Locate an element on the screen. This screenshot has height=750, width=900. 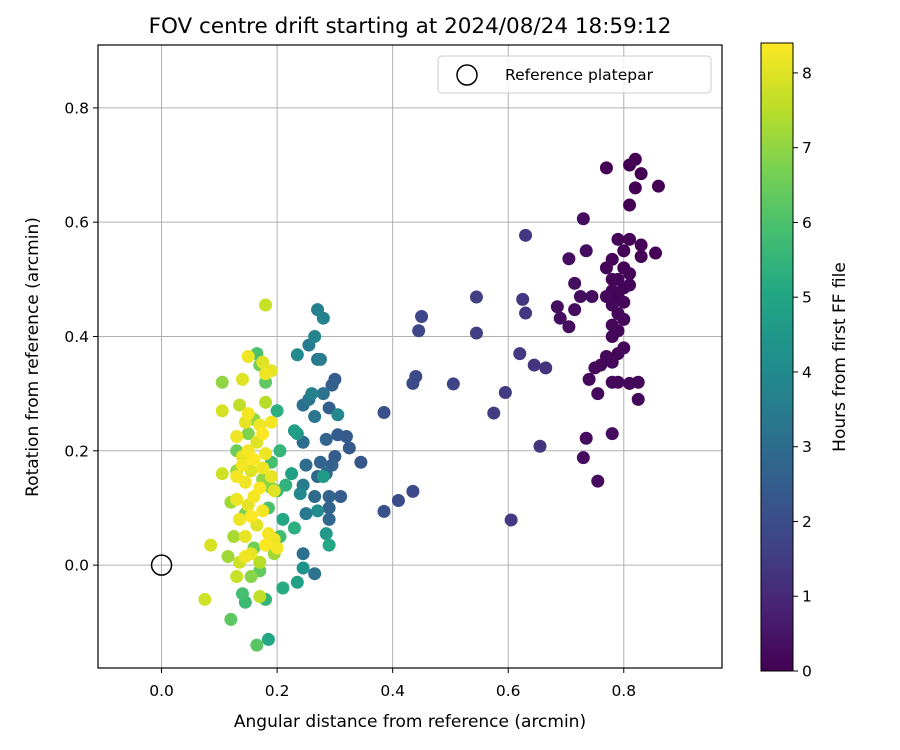
legend-box is located at coordinates (574, 74).